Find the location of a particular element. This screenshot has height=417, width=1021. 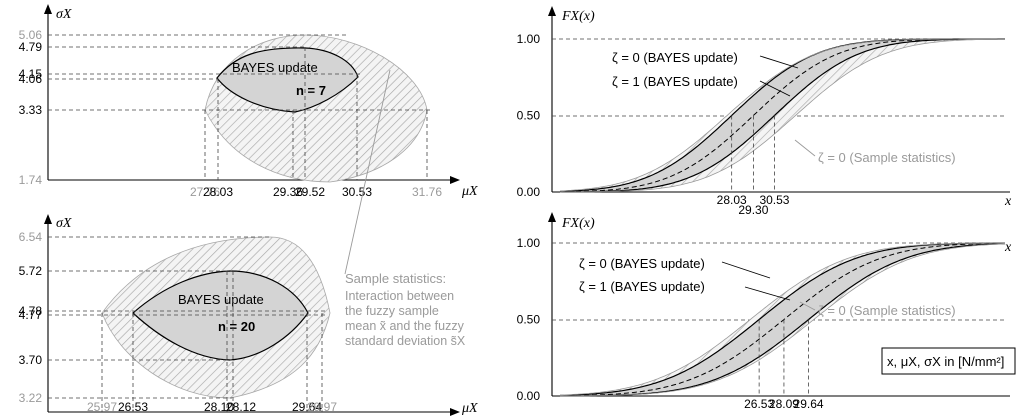

x-tick-label: 27.76 is located at coordinates (205, 192).